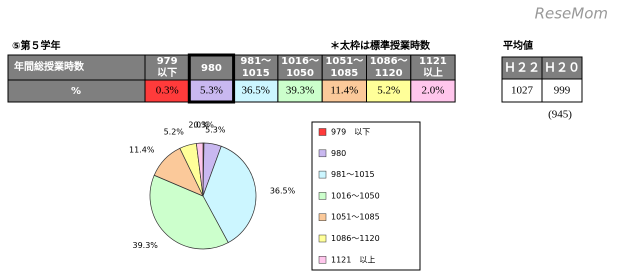  Describe the element at coordinates (145, 245) in the screenshot. I see `pie-label: 39.3%` at that location.